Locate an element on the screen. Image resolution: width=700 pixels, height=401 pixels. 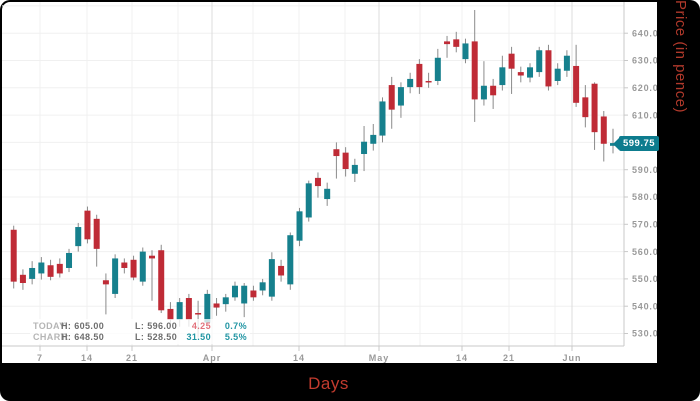
today-label: TODAY: is located at coordinates (51, 326).